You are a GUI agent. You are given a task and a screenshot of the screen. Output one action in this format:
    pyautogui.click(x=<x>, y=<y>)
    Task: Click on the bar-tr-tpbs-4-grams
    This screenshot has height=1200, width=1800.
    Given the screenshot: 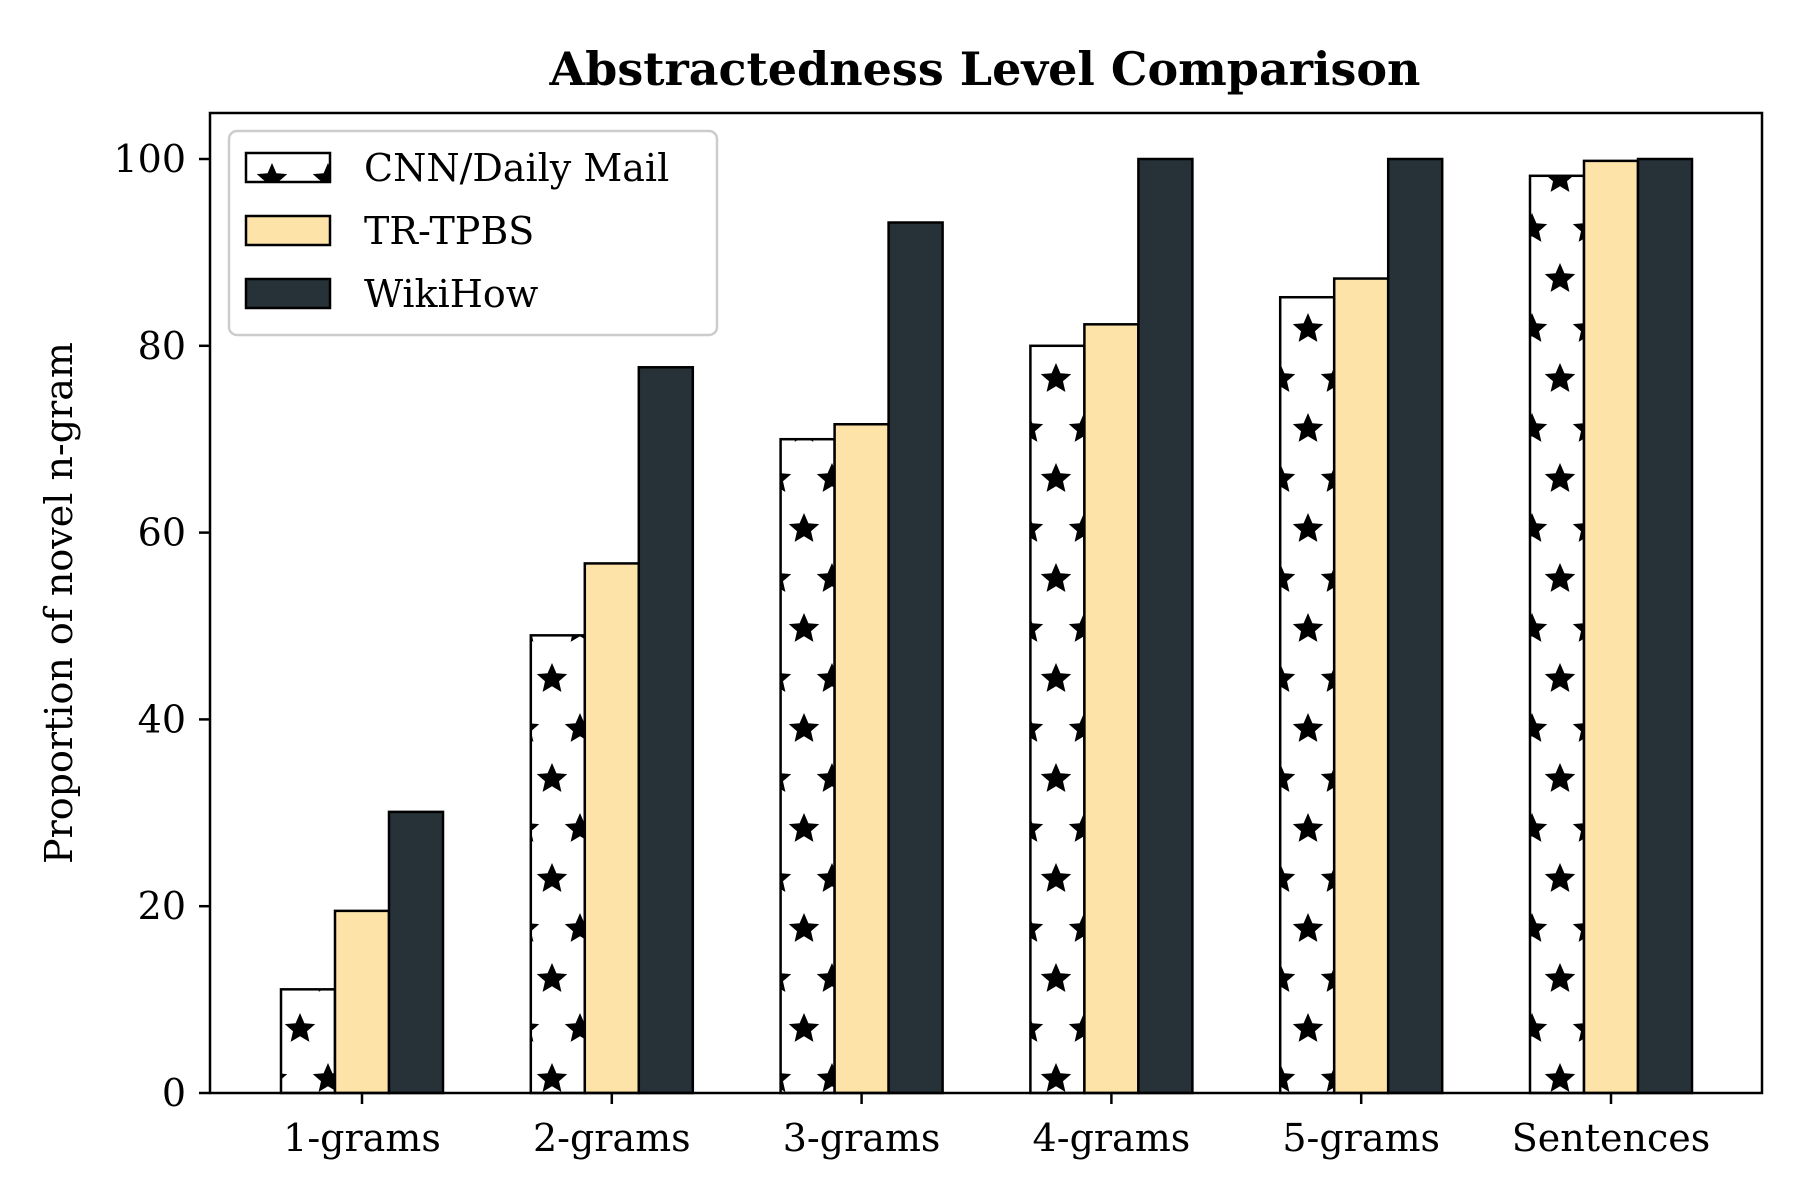 What is the action you would take?
    pyautogui.click(x=1111, y=709)
    